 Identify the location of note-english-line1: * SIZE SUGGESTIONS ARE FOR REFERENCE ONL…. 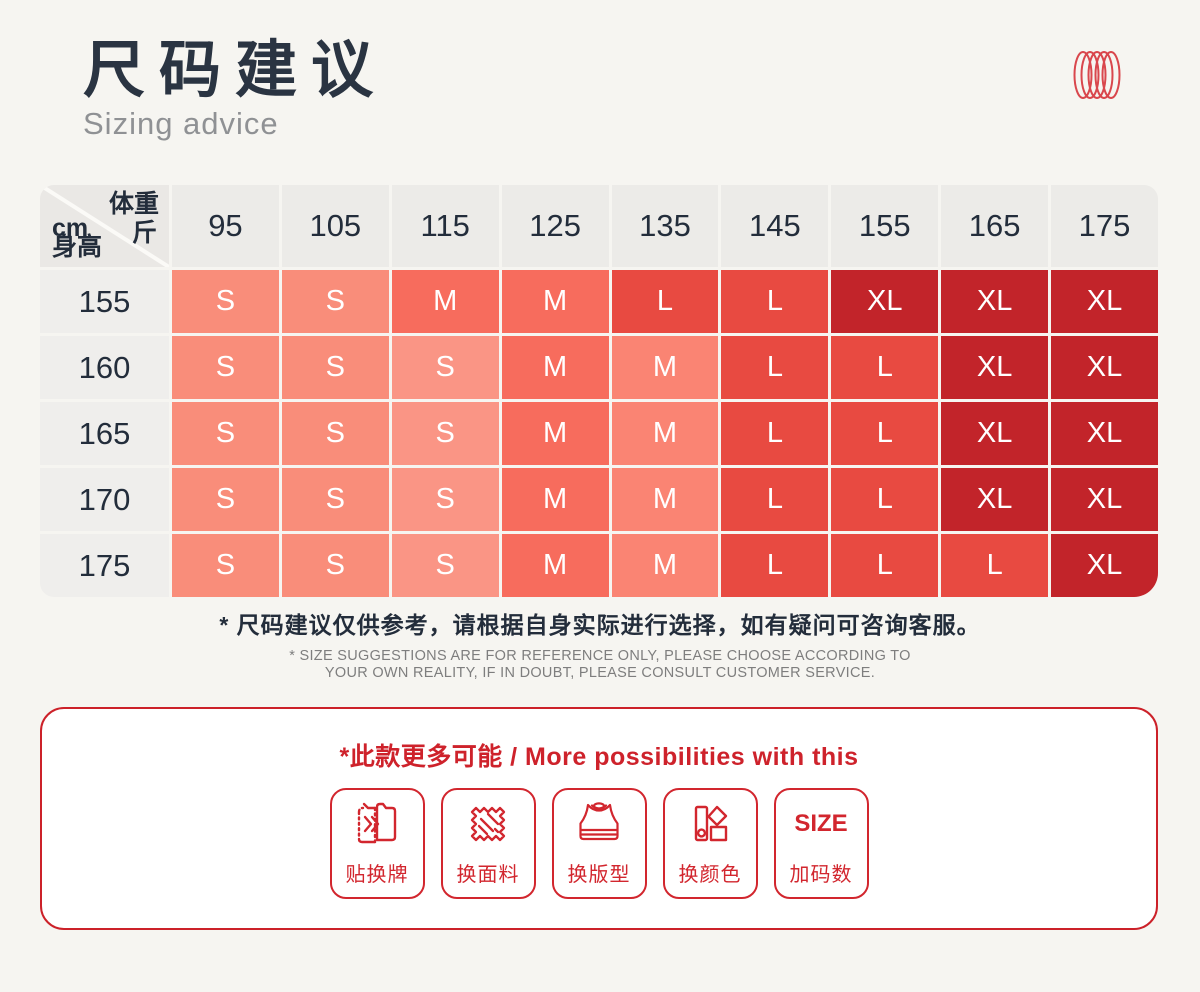
(600, 656).